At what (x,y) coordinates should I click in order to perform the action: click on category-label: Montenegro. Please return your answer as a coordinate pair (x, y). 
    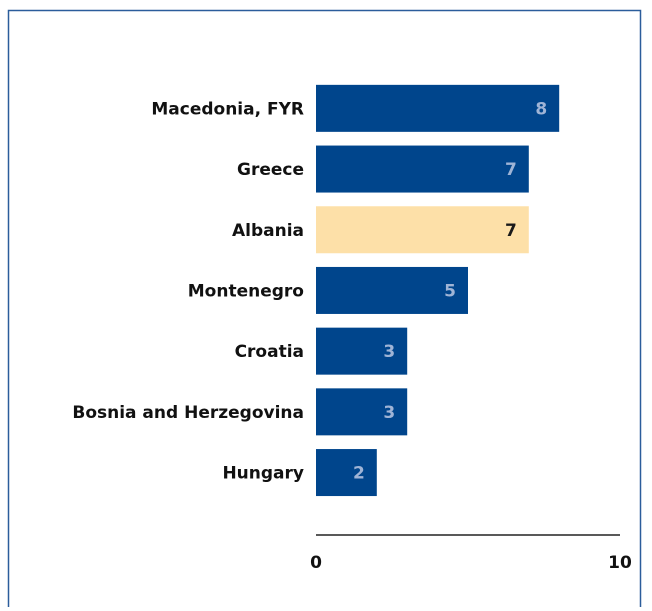
    Looking at the image, I should click on (246, 291).